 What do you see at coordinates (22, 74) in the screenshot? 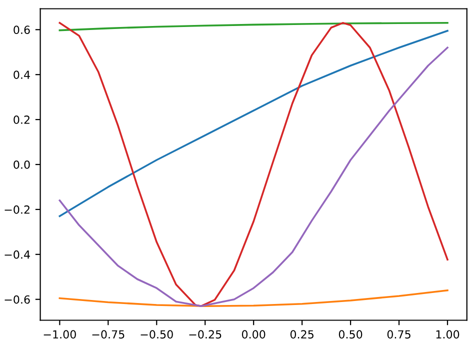
I see `y-tick-label: 0.4` at bounding box center [22, 74].